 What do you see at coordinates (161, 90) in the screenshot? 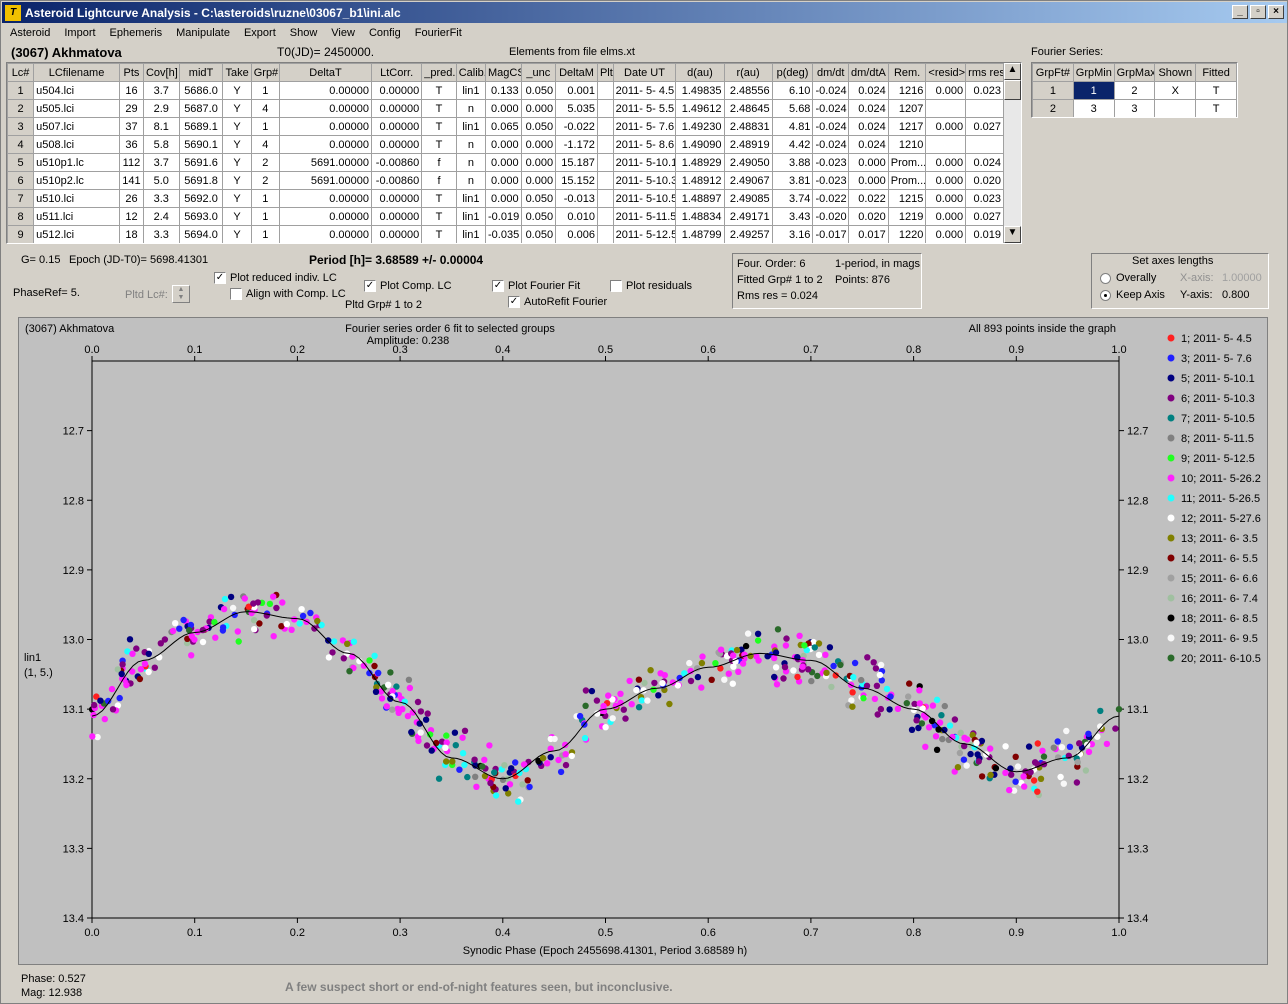
I see `table-cell: 3.7` at bounding box center [161, 90].